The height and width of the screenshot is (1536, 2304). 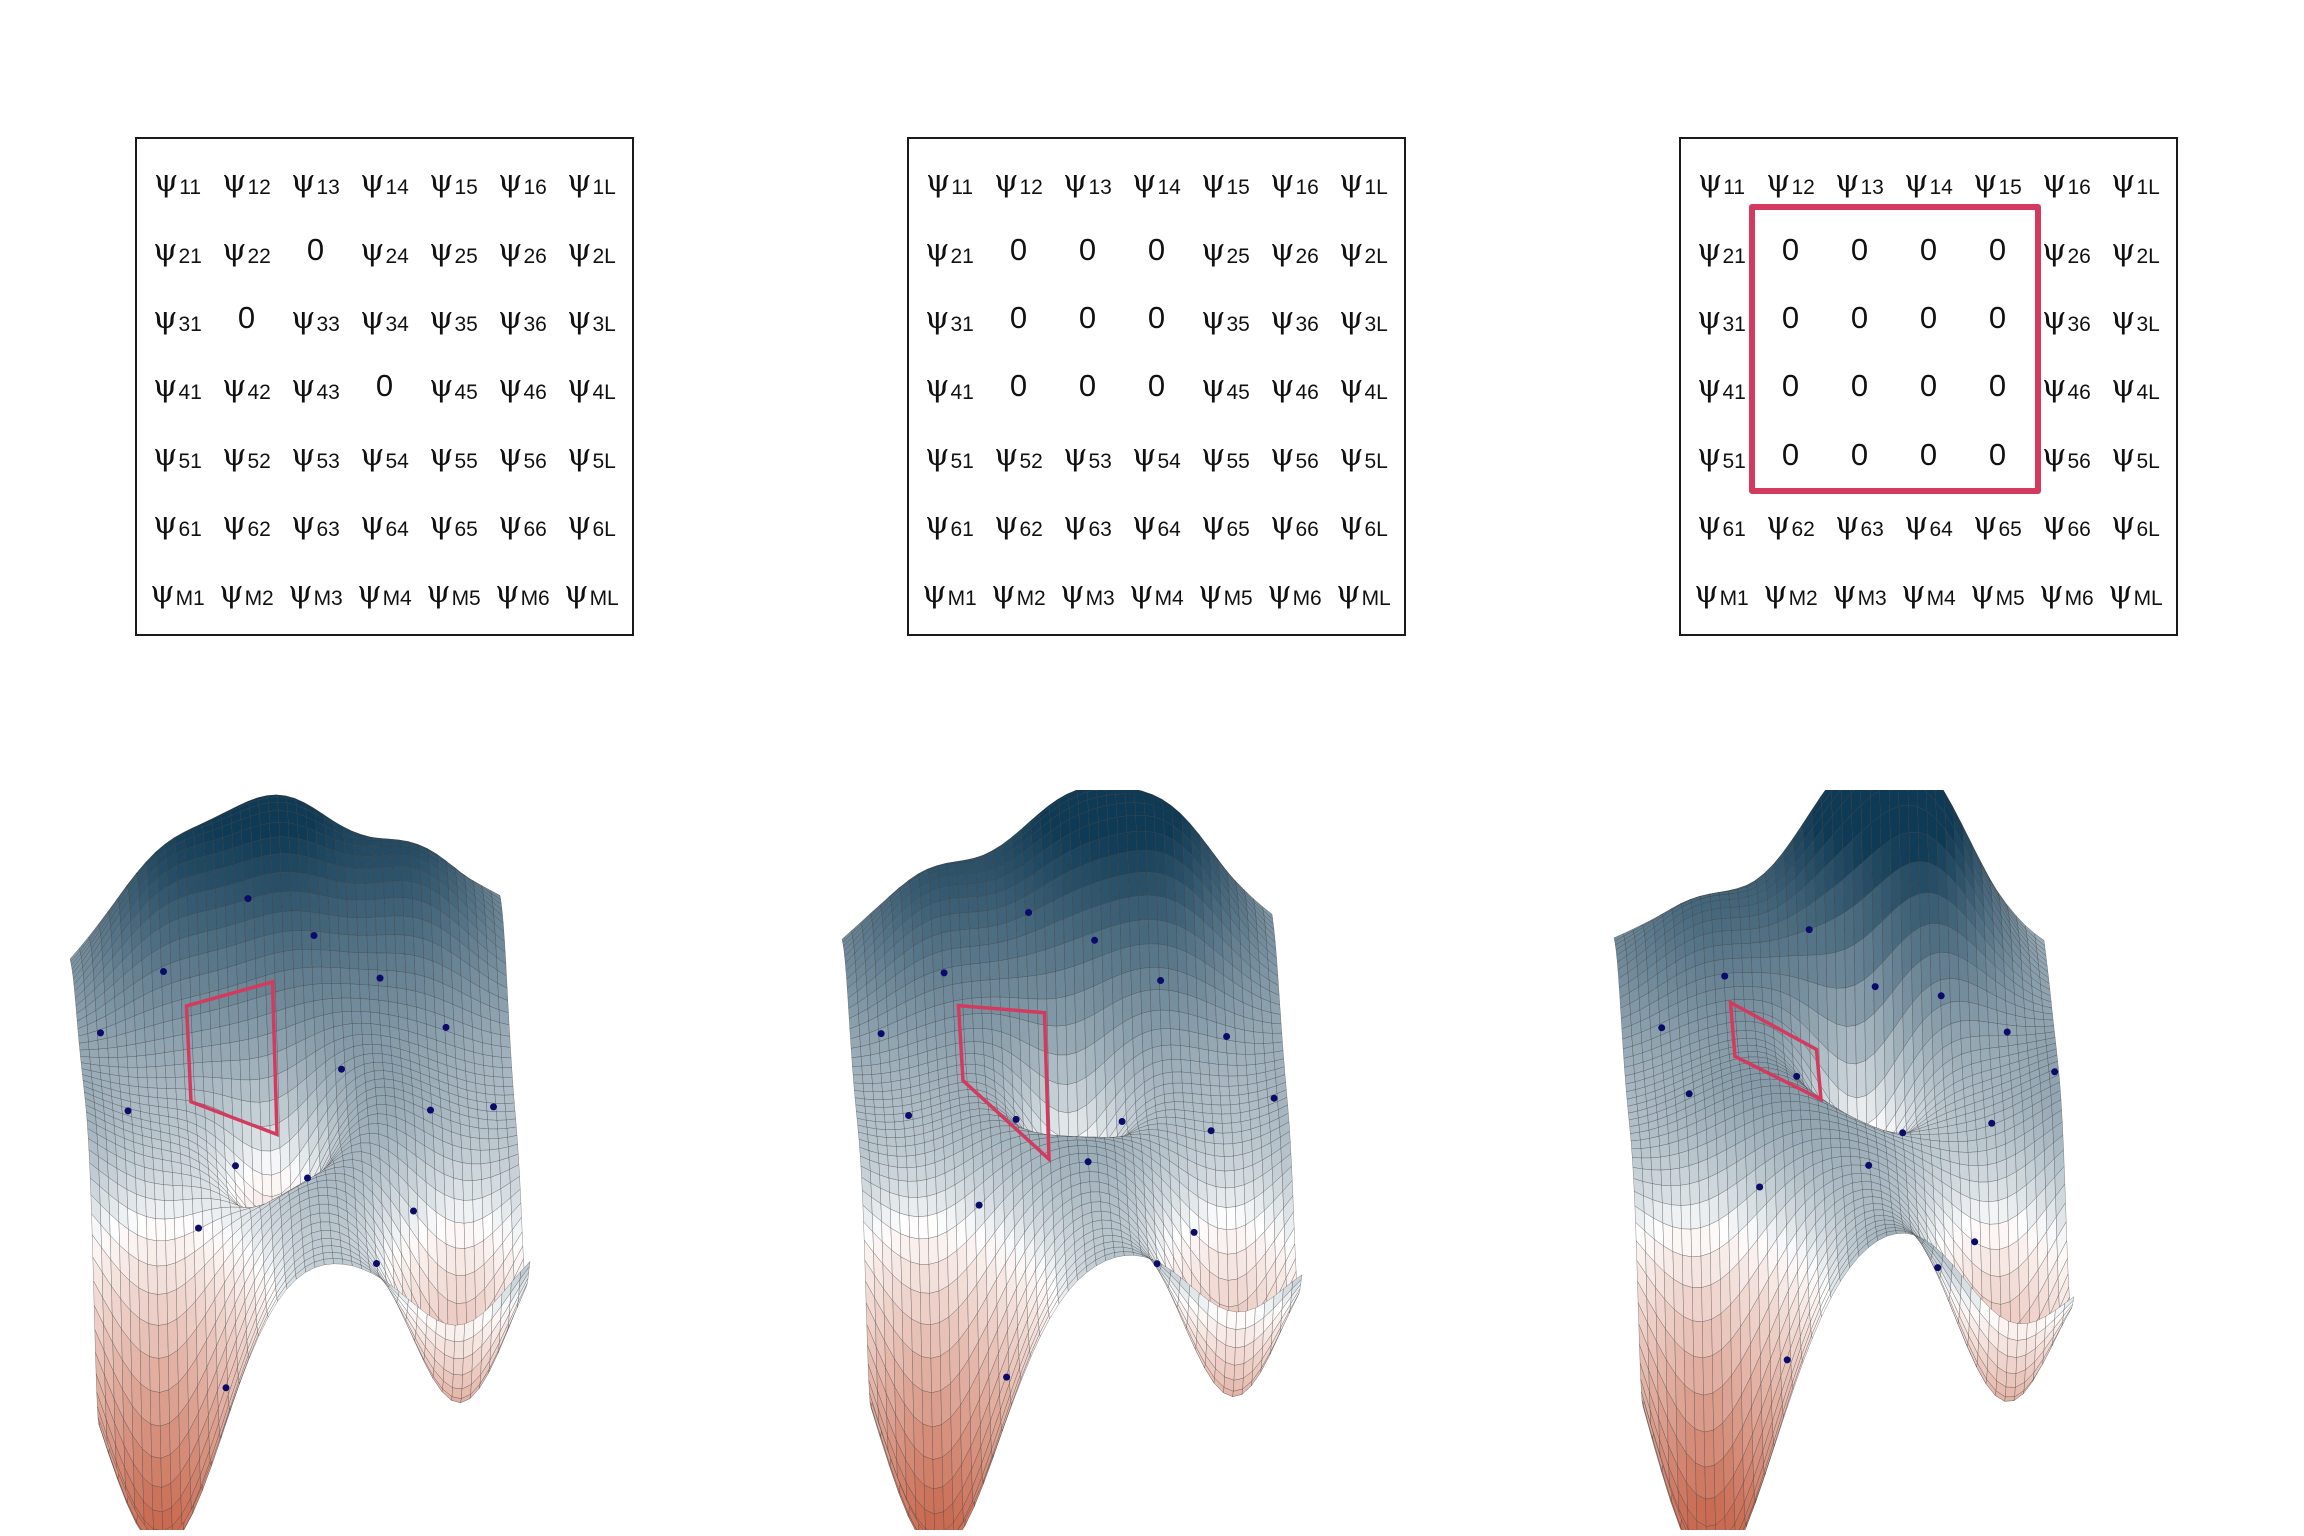 I want to click on sample-point, so click(x=413, y=1211).